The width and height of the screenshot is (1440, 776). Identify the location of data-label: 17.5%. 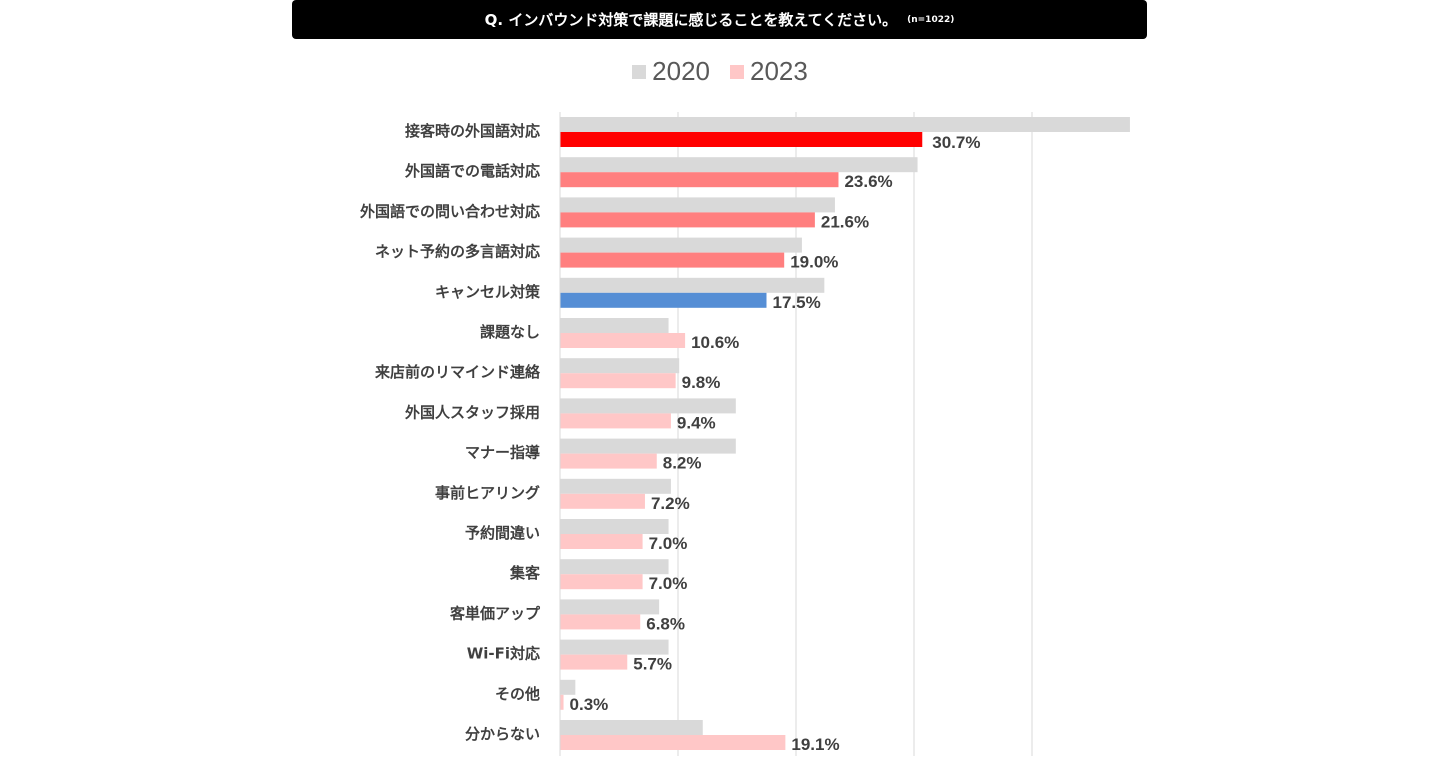
(797, 302).